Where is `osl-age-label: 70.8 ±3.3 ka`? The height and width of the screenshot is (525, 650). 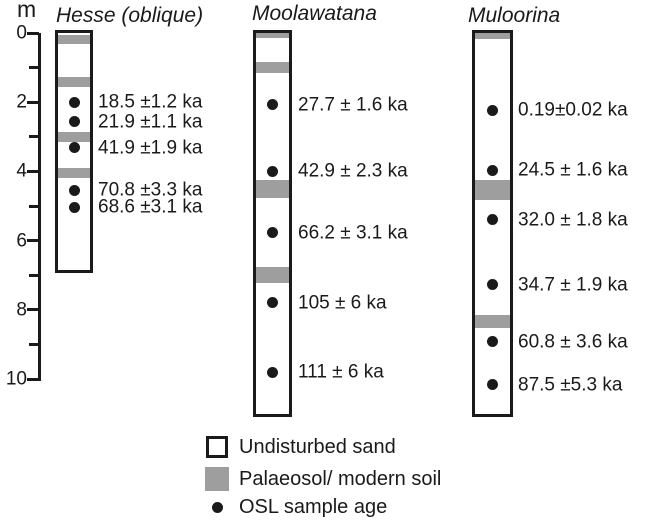
osl-age-label: 70.8 ±3.3 ka is located at coordinates (150, 190).